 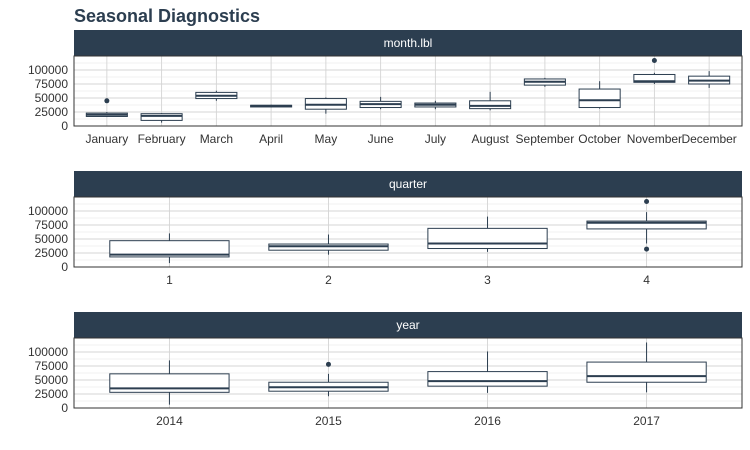 I want to click on x-tick-label: June, so click(x=381, y=139).